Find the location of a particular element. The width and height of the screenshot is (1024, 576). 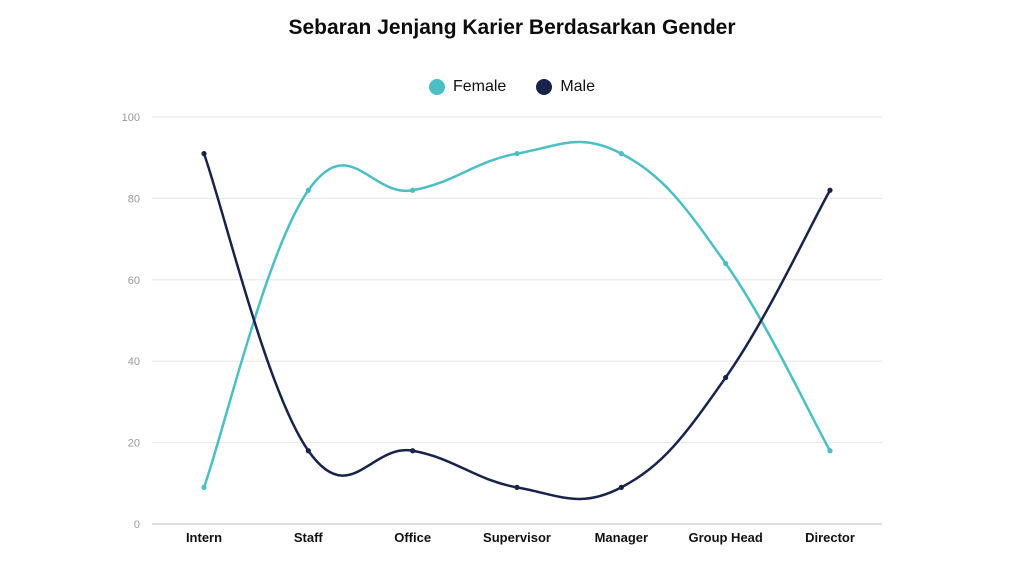

x-tick-label: Group Head is located at coordinates (725, 537).